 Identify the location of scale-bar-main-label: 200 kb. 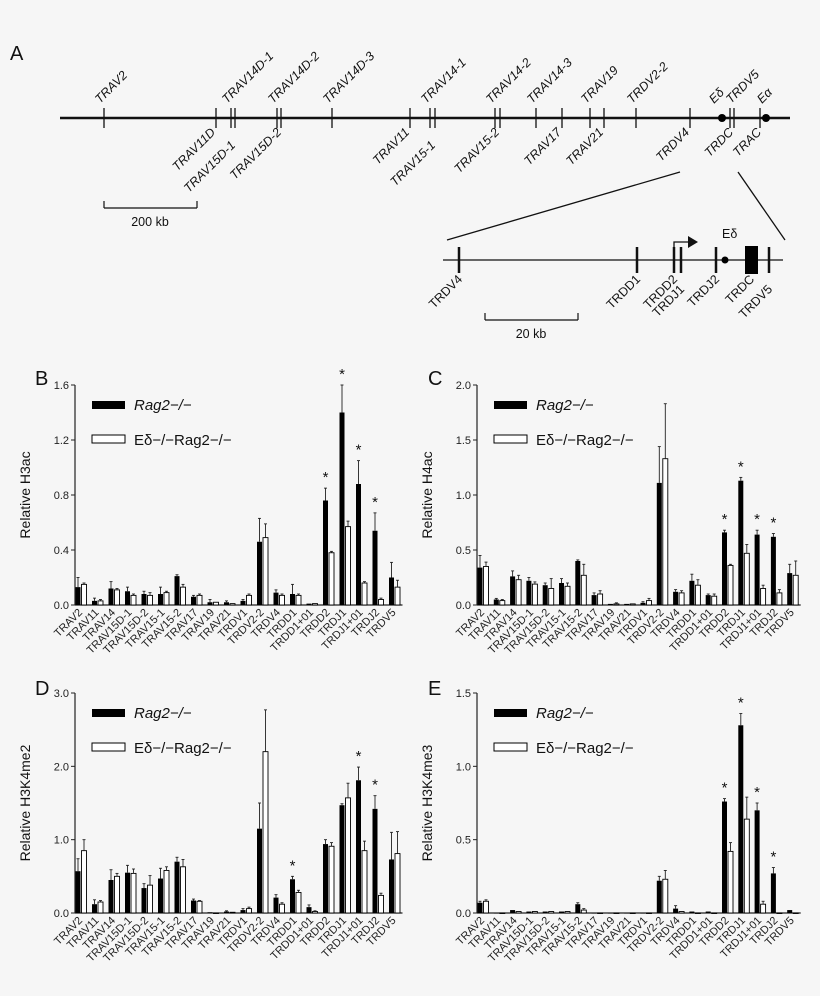
(150, 222).